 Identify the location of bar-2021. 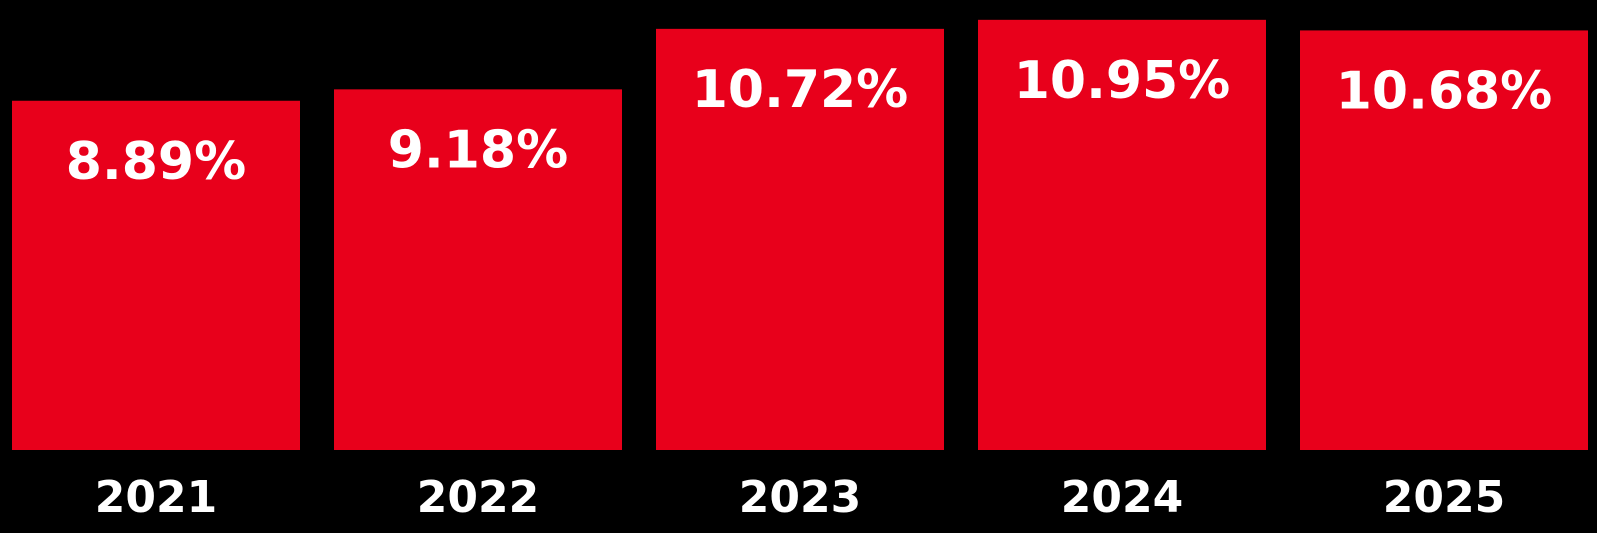
(156, 275).